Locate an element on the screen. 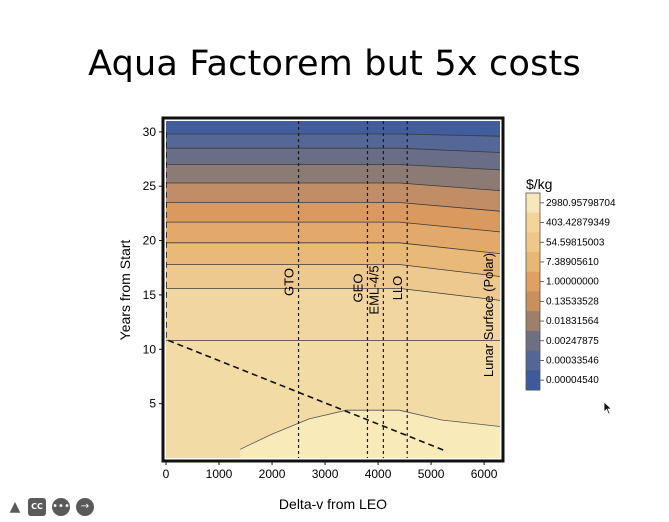  ref-label-llo: LLO is located at coordinates (397, 288).